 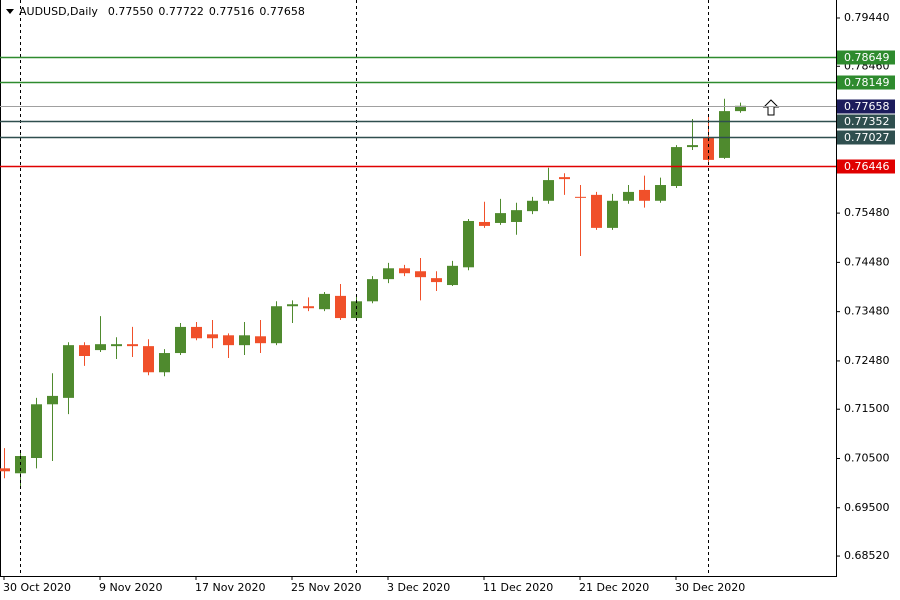 What do you see at coordinates (614, 587) in the screenshot?
I see `x-tick-label: 21 Dec 2020` at bounding box center [614, 587].